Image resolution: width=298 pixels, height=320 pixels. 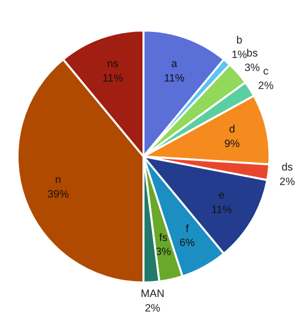 I want to click on data-label: 3%, so click(x=252, y=68).